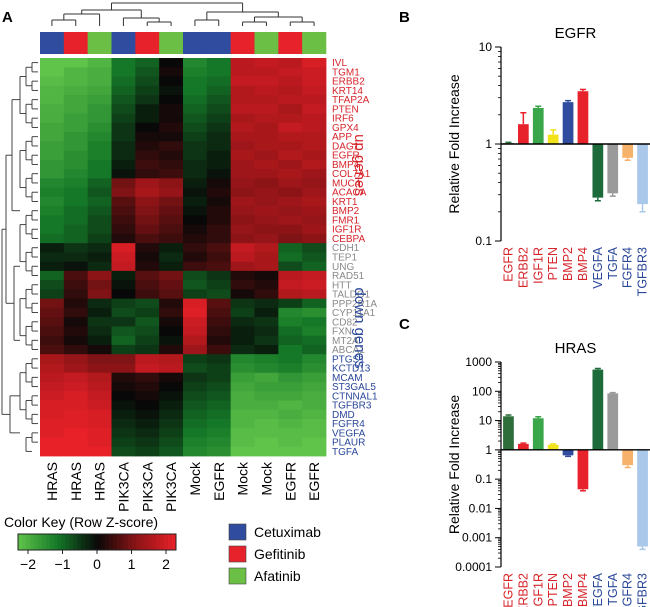 This screenshot has height=607, width=650. What do you see at coordinates (404, 324) in the screenshot?
I see `panel-label-c: C` at bounding box center [404, 324].